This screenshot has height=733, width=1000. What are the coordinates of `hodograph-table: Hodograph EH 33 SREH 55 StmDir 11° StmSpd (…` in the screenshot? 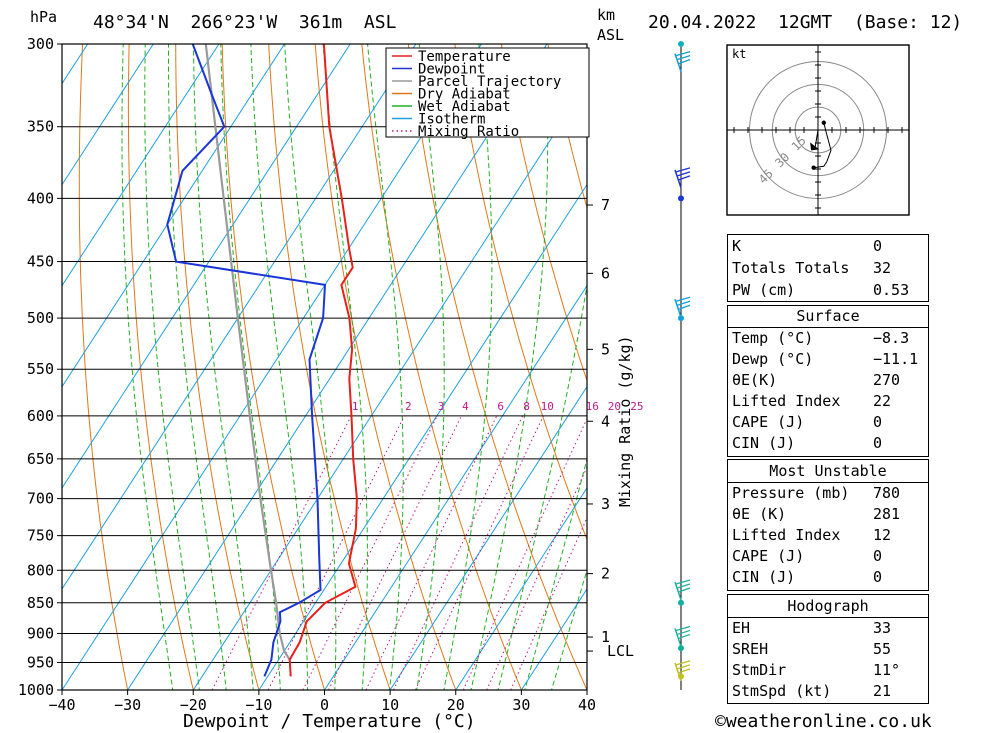 It's located at (828, 649).